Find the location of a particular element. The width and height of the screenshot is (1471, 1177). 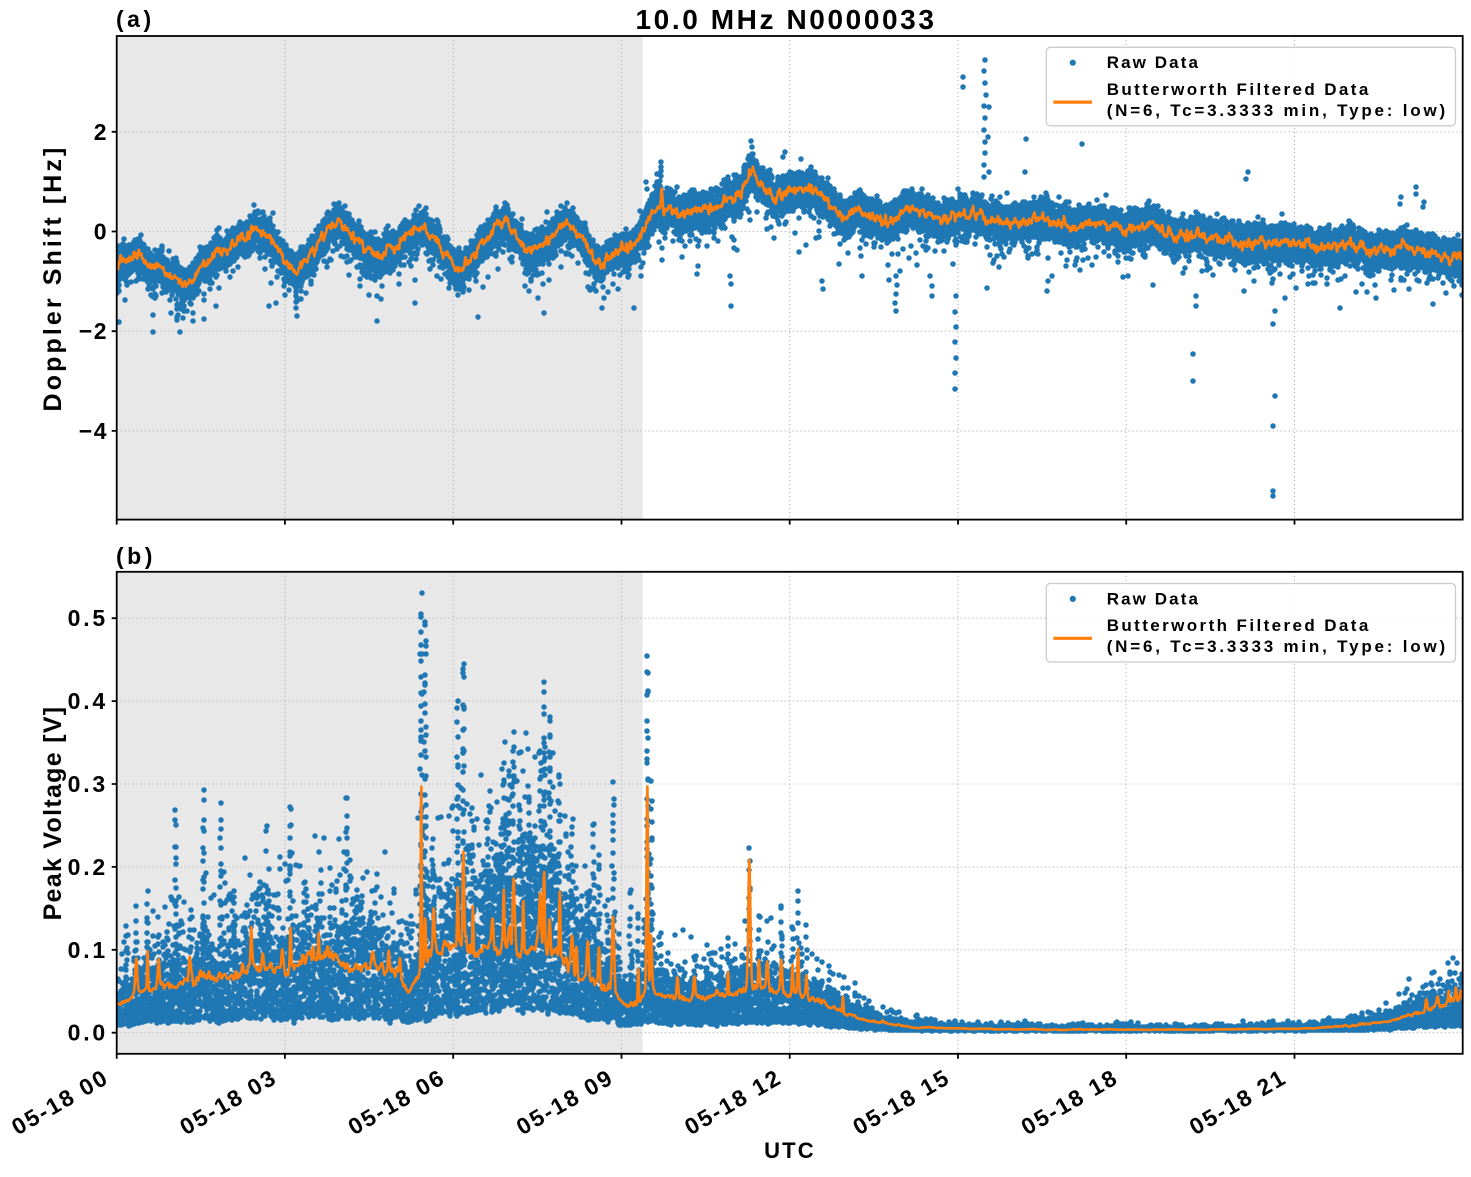

svg-text: 2 is located at coordinates (101, 132).